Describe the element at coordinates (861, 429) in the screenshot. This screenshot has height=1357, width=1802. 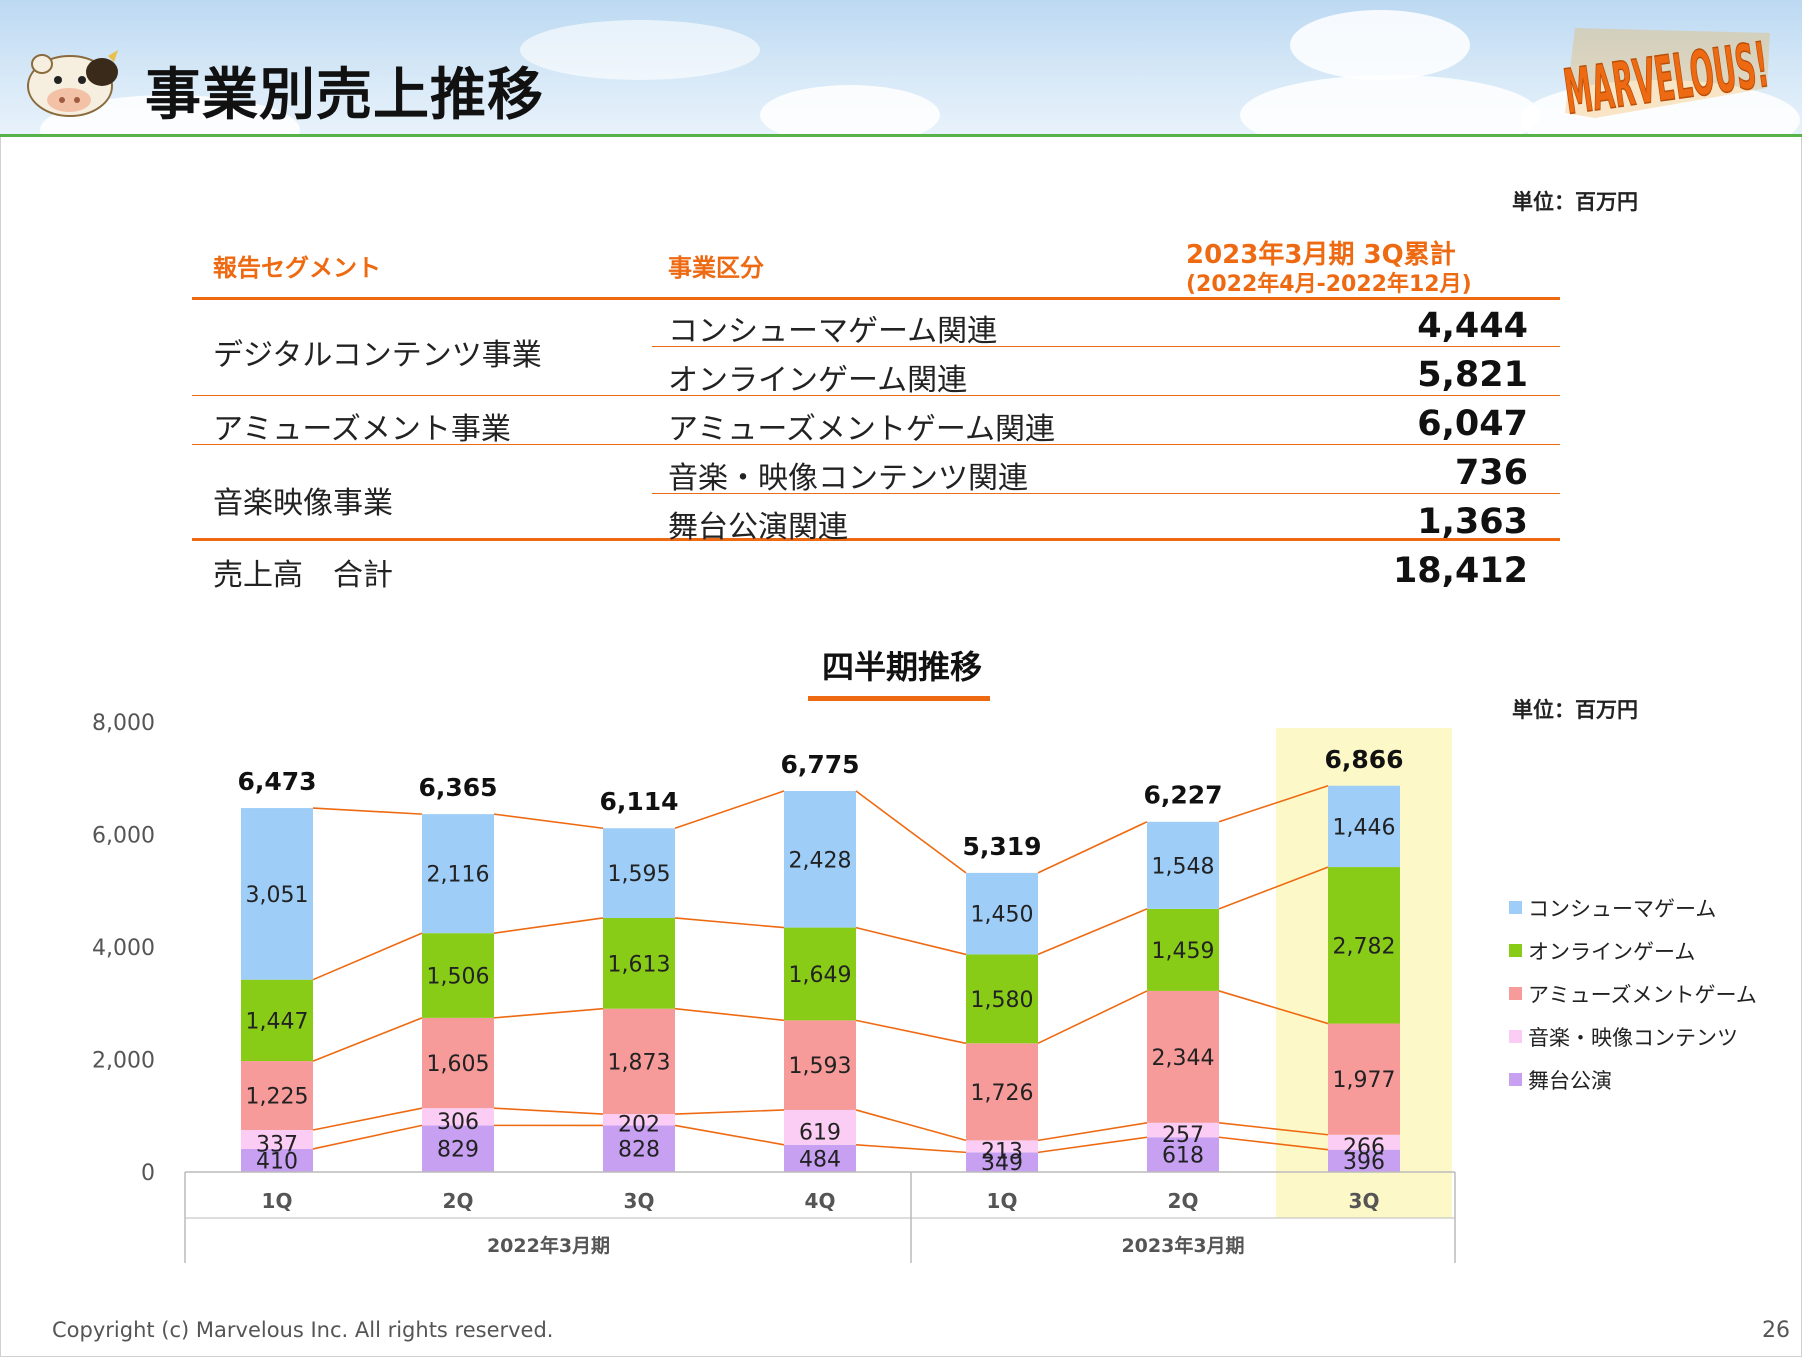
I see `business-amusement-game: アミューズメントゲーム関連` at that location.